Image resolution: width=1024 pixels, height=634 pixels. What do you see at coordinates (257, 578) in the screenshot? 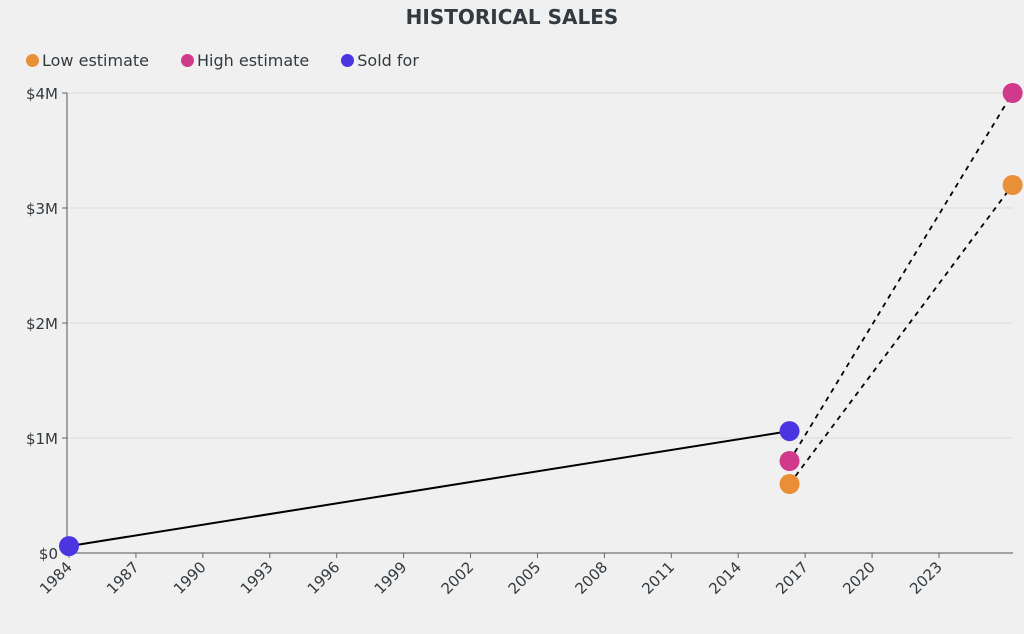
I see `x-tick-label: 1993` at bounding box center [257, 578].